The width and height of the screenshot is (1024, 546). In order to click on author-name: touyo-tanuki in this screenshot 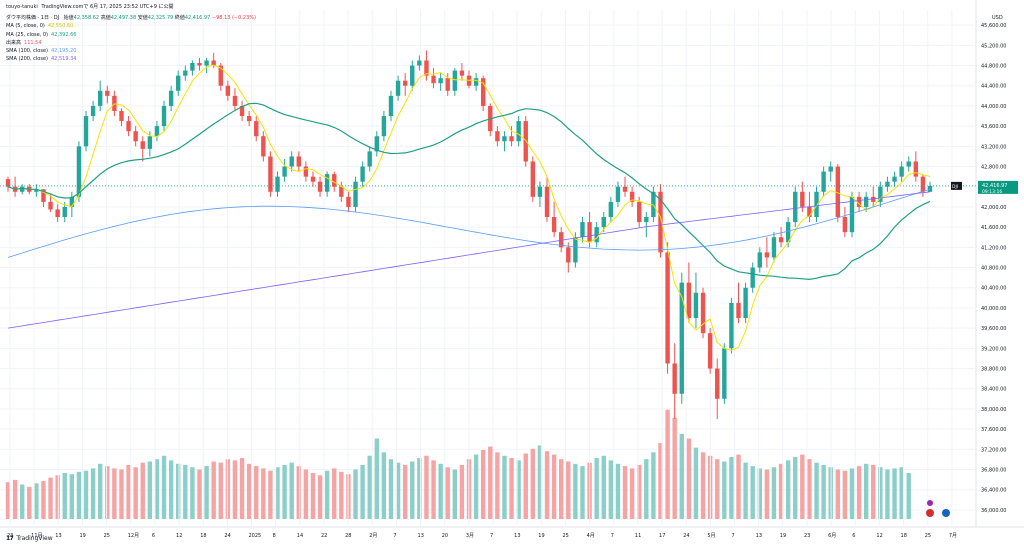, I will do `click(22, 7)`.